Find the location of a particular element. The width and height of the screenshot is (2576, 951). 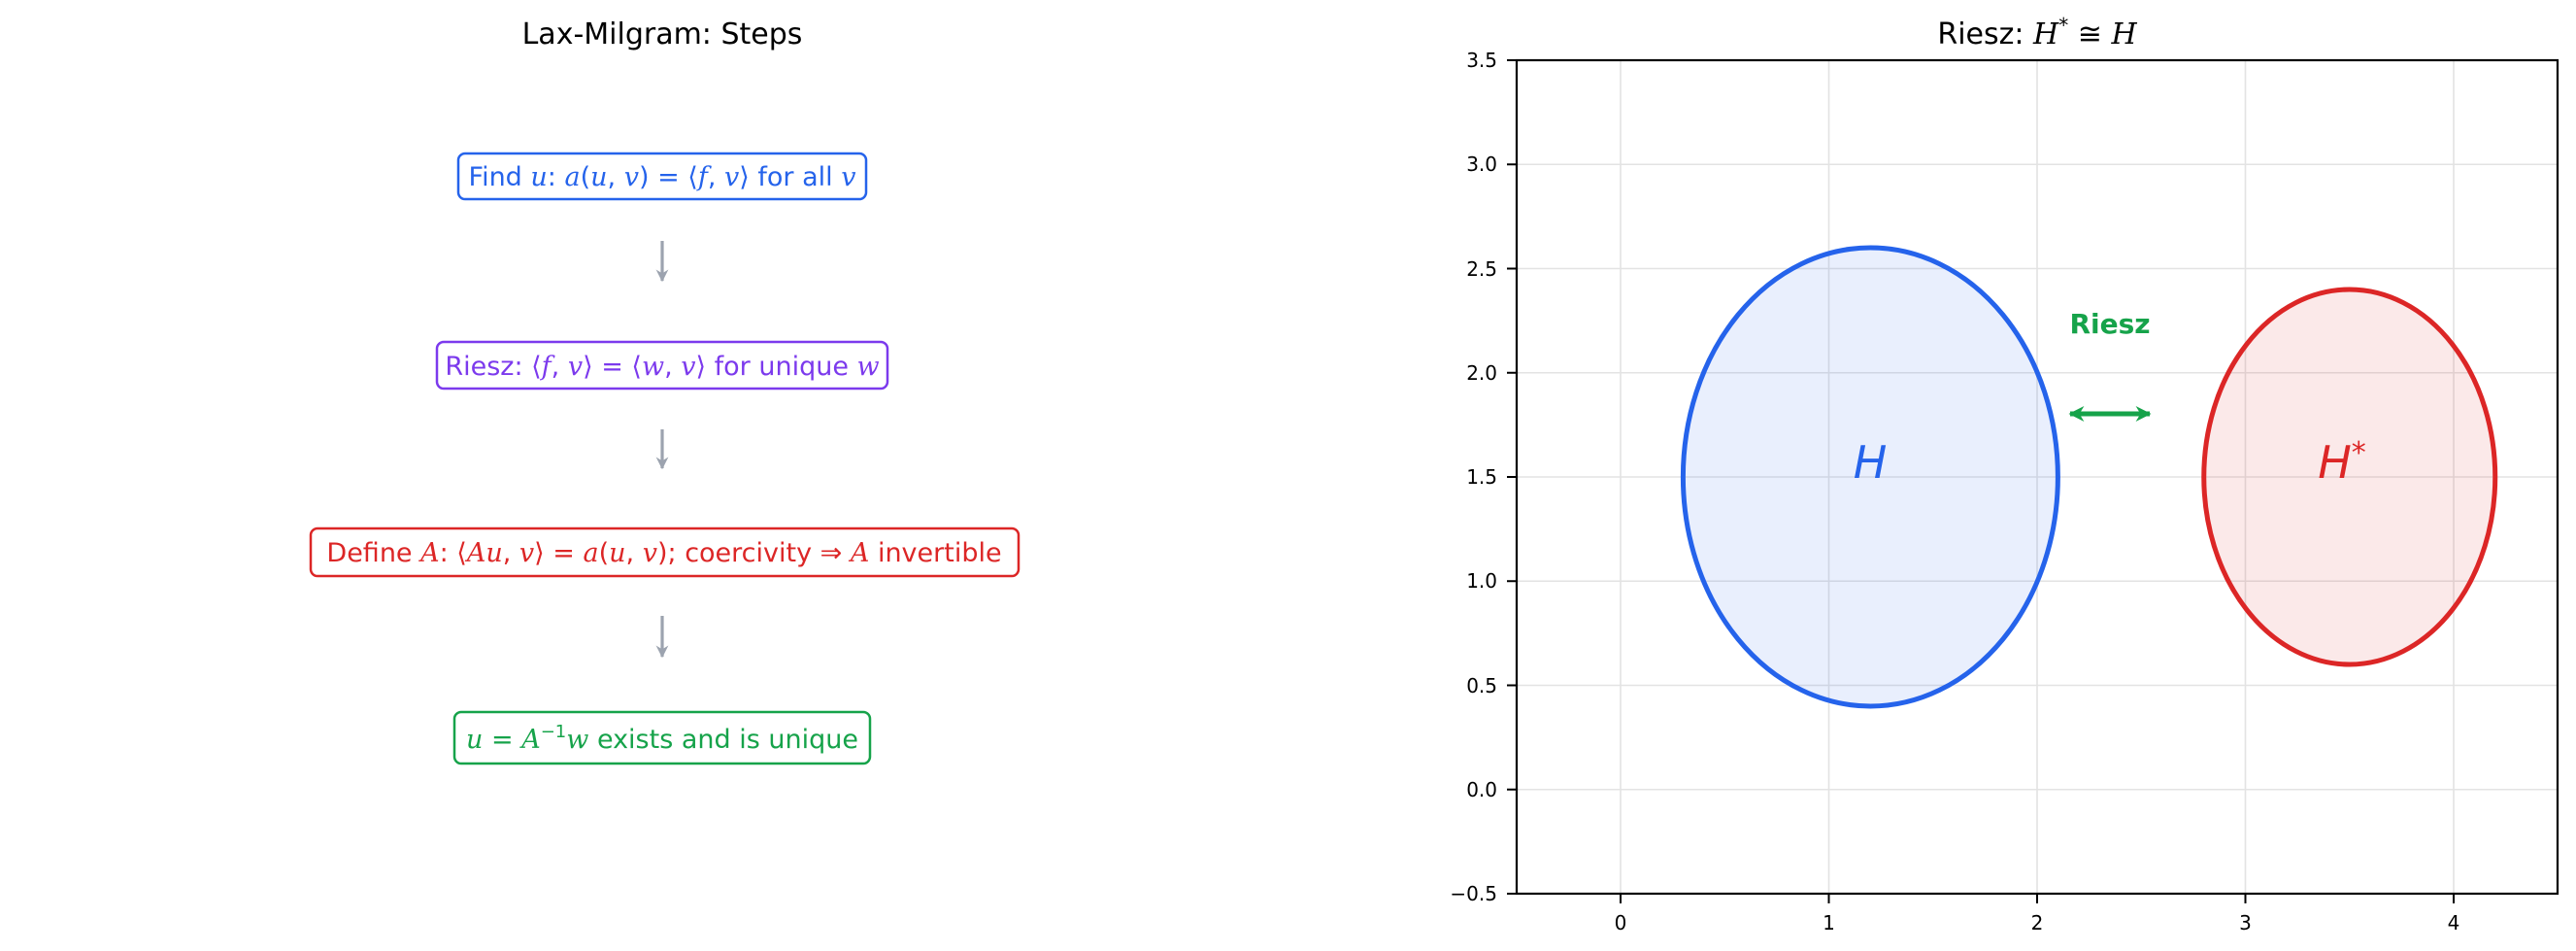

step-2-label: Riesz: ⟨f, v⟩ = ⟨w, v⟩ for unique w is located at coordinates (662, 367).